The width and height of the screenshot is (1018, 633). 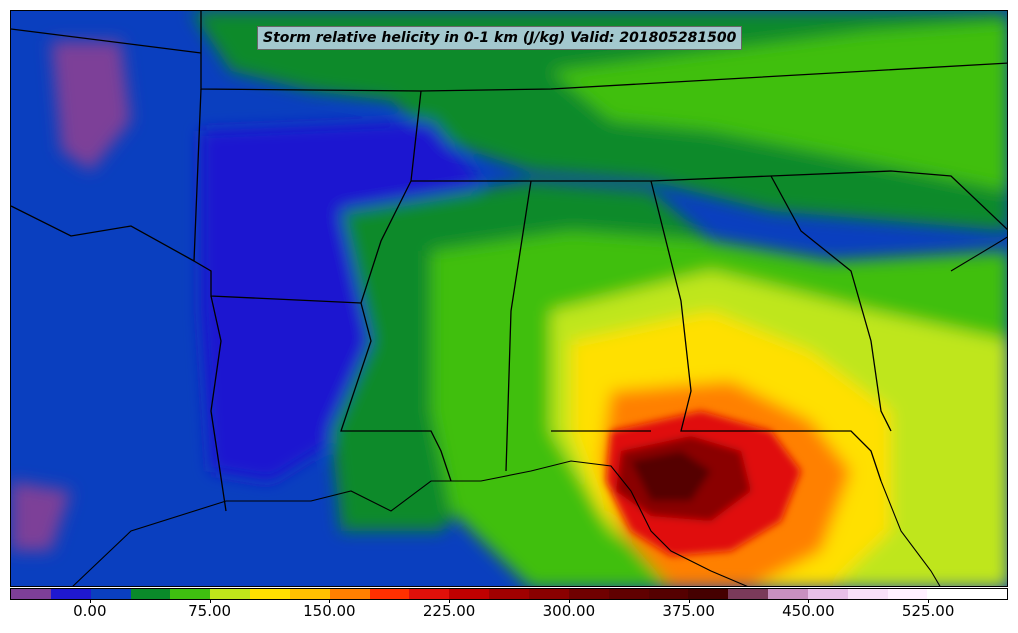 What do you see at coordinates (688, 611) in the screenshot?
I see `colorbar-tick-label: 375.00` at bounding box center [688, 611].